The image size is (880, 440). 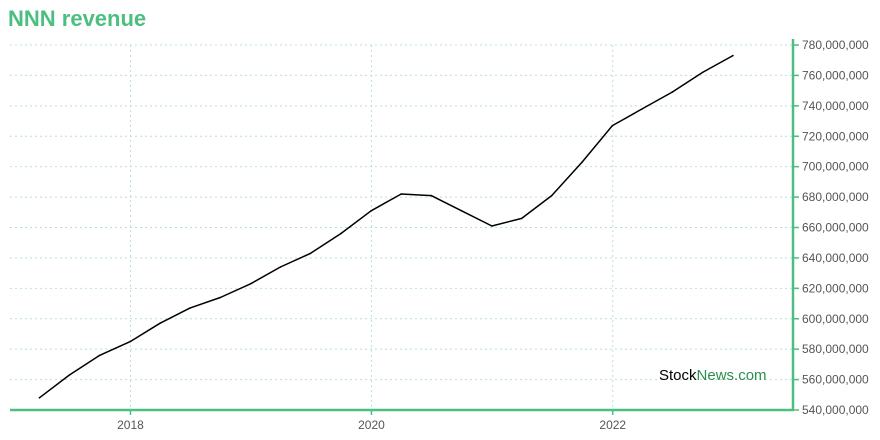 I want to click on x-tick-label: 2022, so click(x=612, y=425).